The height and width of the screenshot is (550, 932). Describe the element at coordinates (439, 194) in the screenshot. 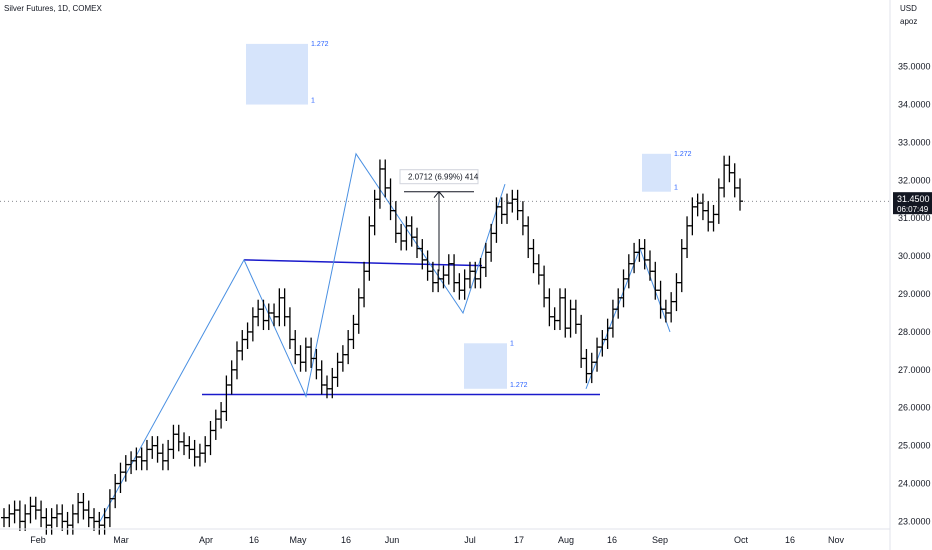

I see `measure-arrowhead` at that location.